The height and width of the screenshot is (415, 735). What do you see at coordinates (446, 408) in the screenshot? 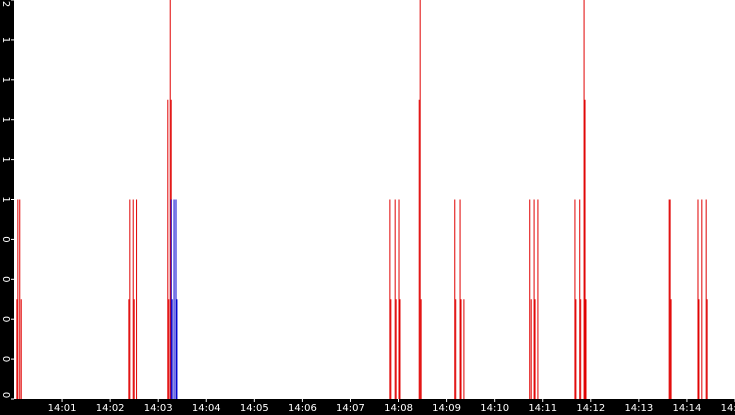
I see `x-tick-label: 14:09` at bounding box center [446, 408].